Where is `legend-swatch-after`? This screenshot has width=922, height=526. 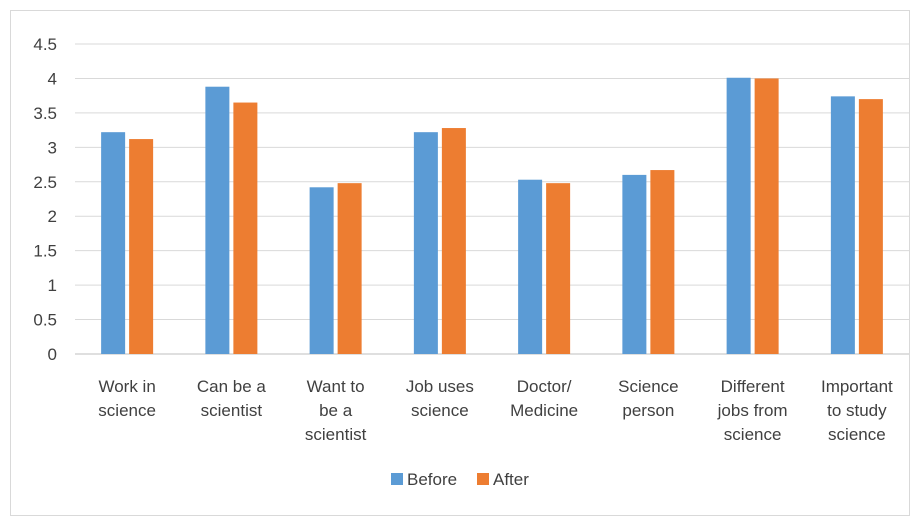
legend-swatch-after is located at coordinates (483, 479).